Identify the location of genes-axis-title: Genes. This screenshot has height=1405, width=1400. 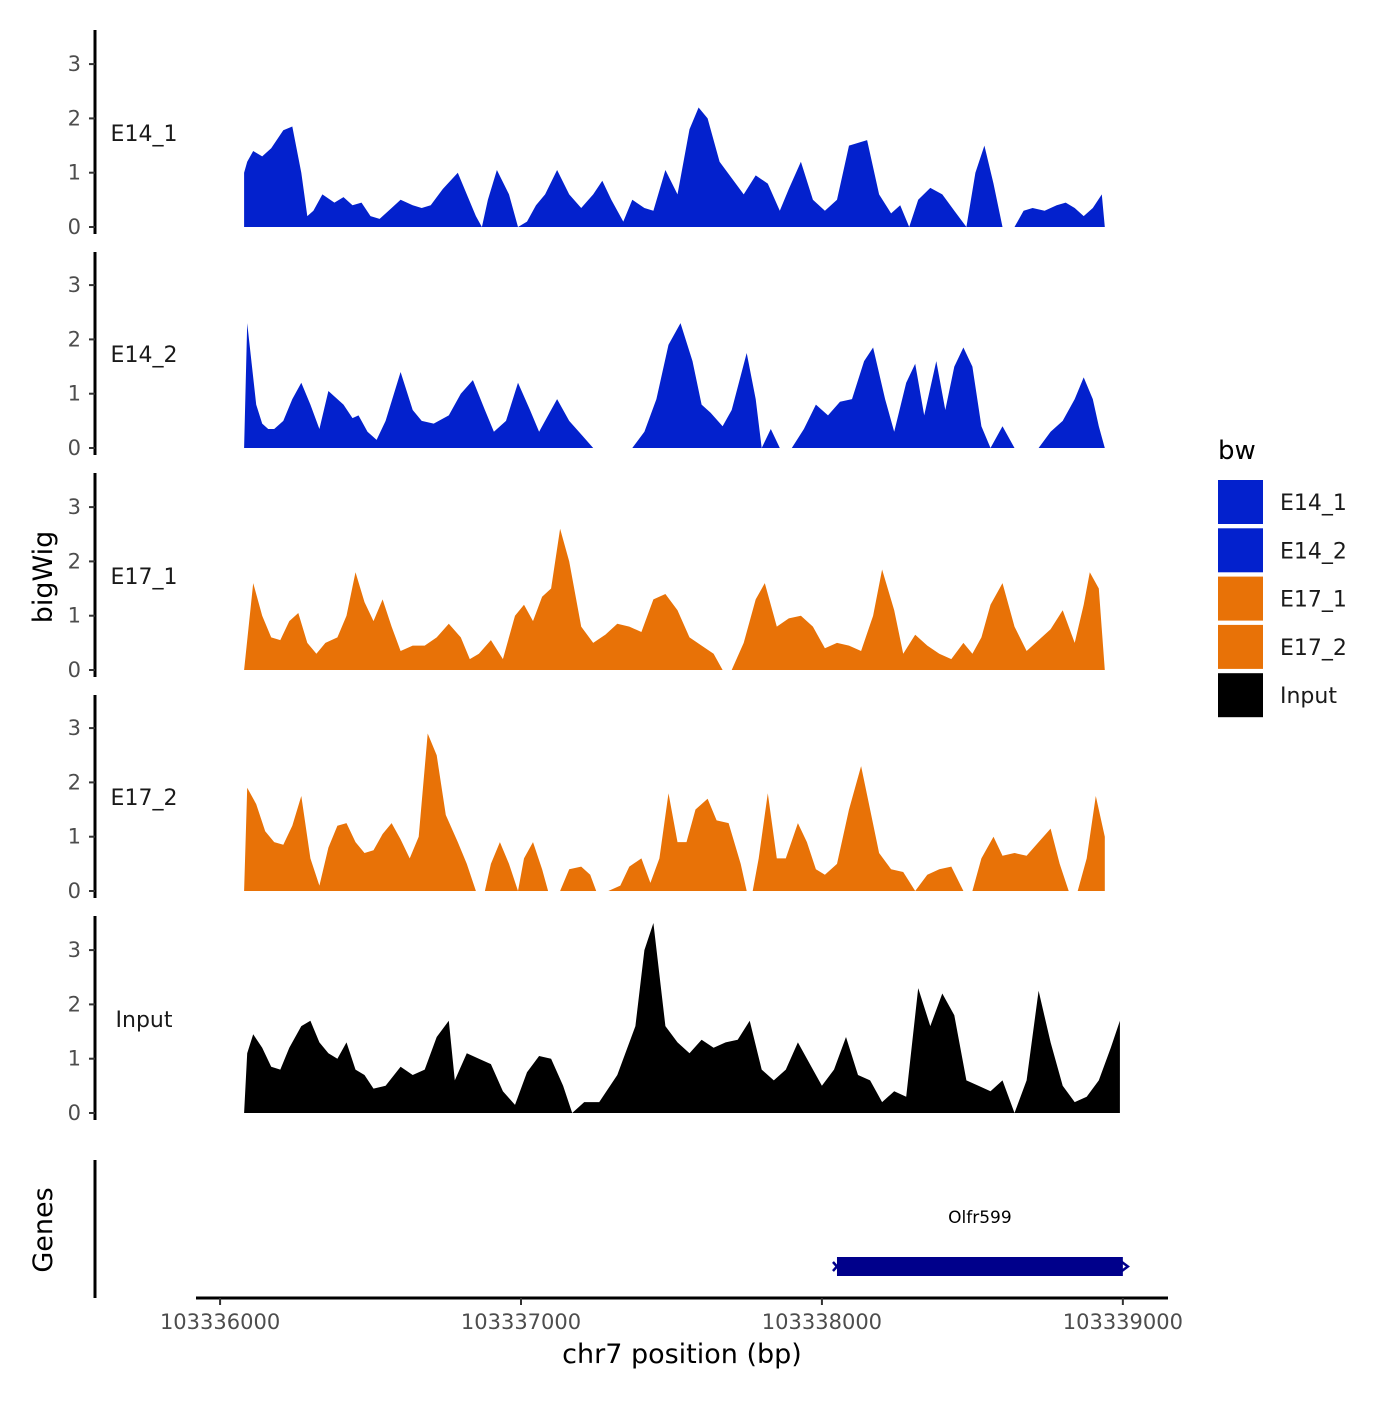
(43, 1229).